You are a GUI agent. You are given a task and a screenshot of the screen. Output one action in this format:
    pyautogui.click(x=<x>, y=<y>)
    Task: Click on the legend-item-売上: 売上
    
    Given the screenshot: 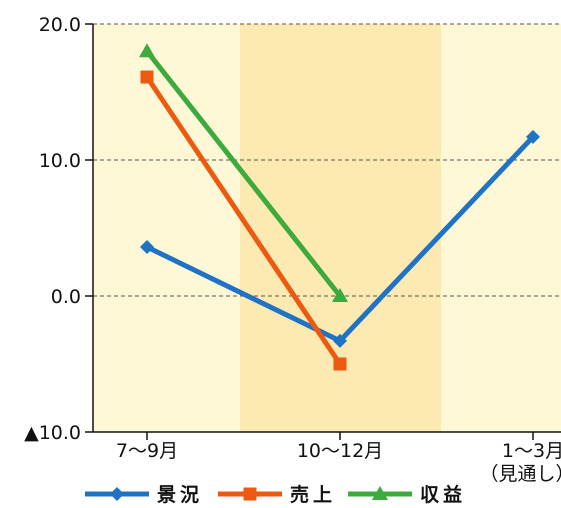 What is the action you would take?
    pyautogui.click(x=277, y=494)
    